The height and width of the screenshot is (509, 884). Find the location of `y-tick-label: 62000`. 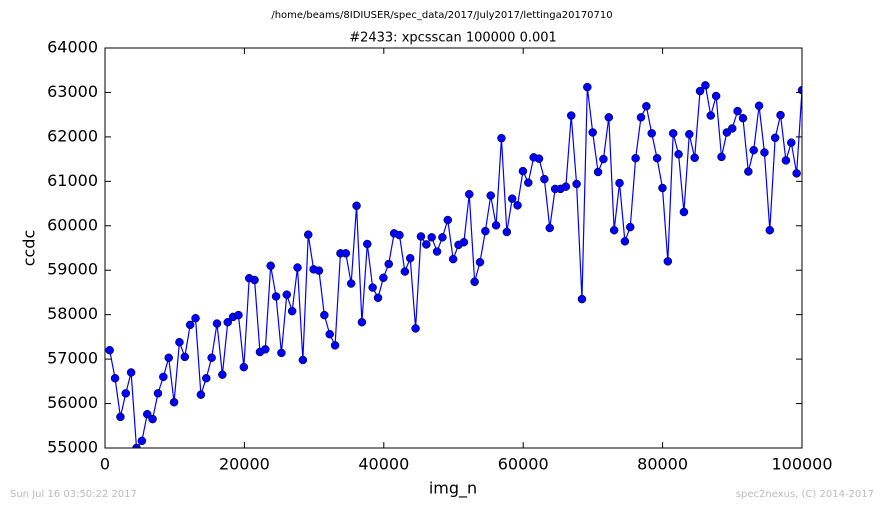

y-tick-label: 62000 is located at coordinates (72, 135).